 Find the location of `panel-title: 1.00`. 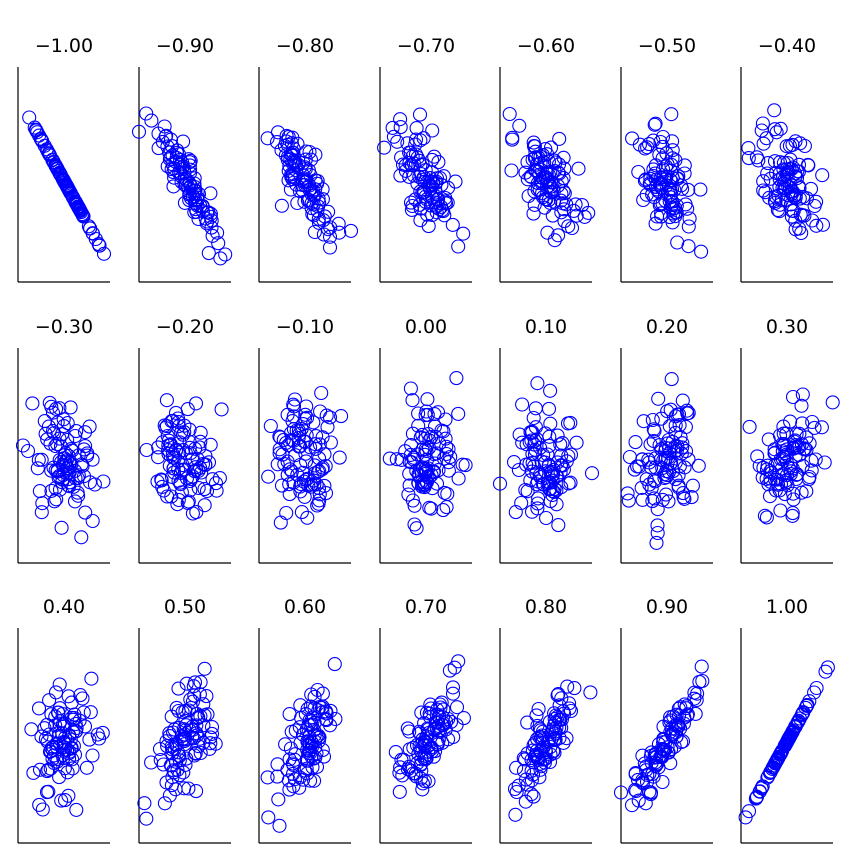

panel-title: 1.00 is located at coordinates (787, 607).